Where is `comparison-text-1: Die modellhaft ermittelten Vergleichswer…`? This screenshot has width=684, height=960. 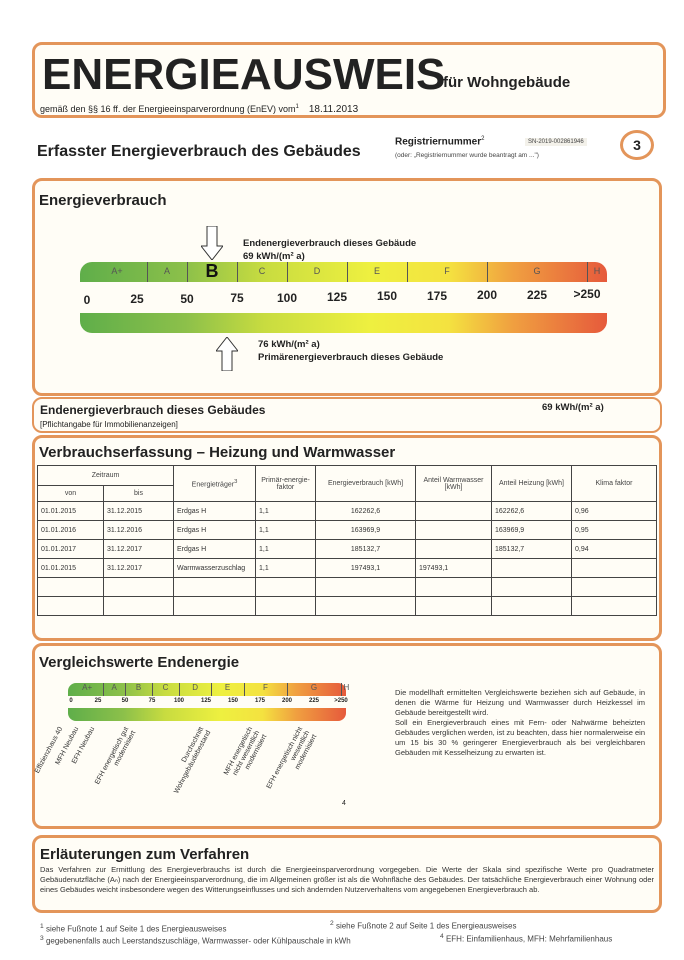 comparison-text-1: Die modellhaft ermittelten Vergleichswer… is located at coordinates (520, 702).